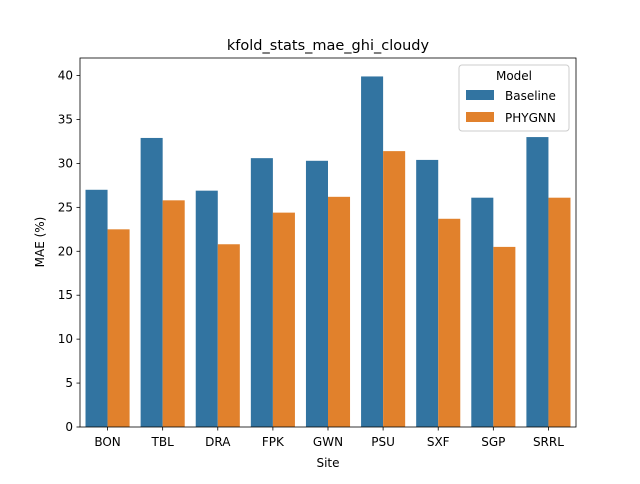  I want to click on x-axis-label: Site, so click(327, 463).